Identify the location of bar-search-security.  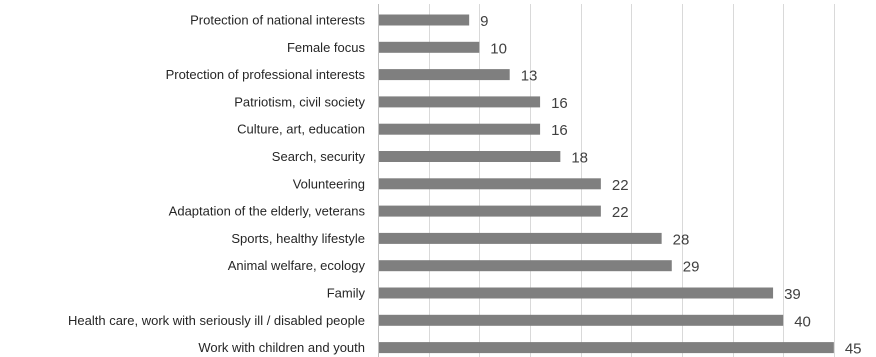
(469, 156).